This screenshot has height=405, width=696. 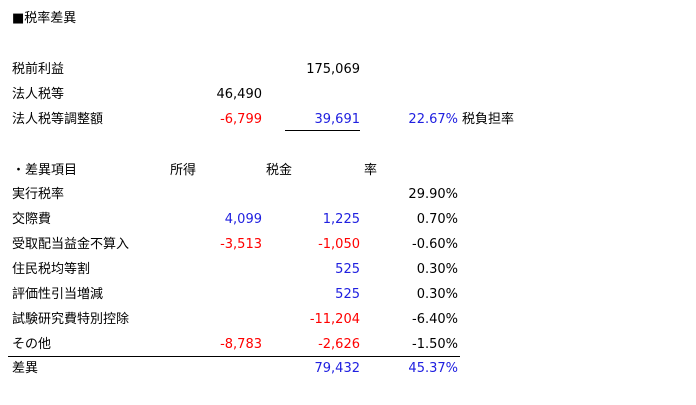 What do you see at coordinates (435, 344) in the screenshot?
I see `row-rate: -1.50%` at bounding box center [435, 344].